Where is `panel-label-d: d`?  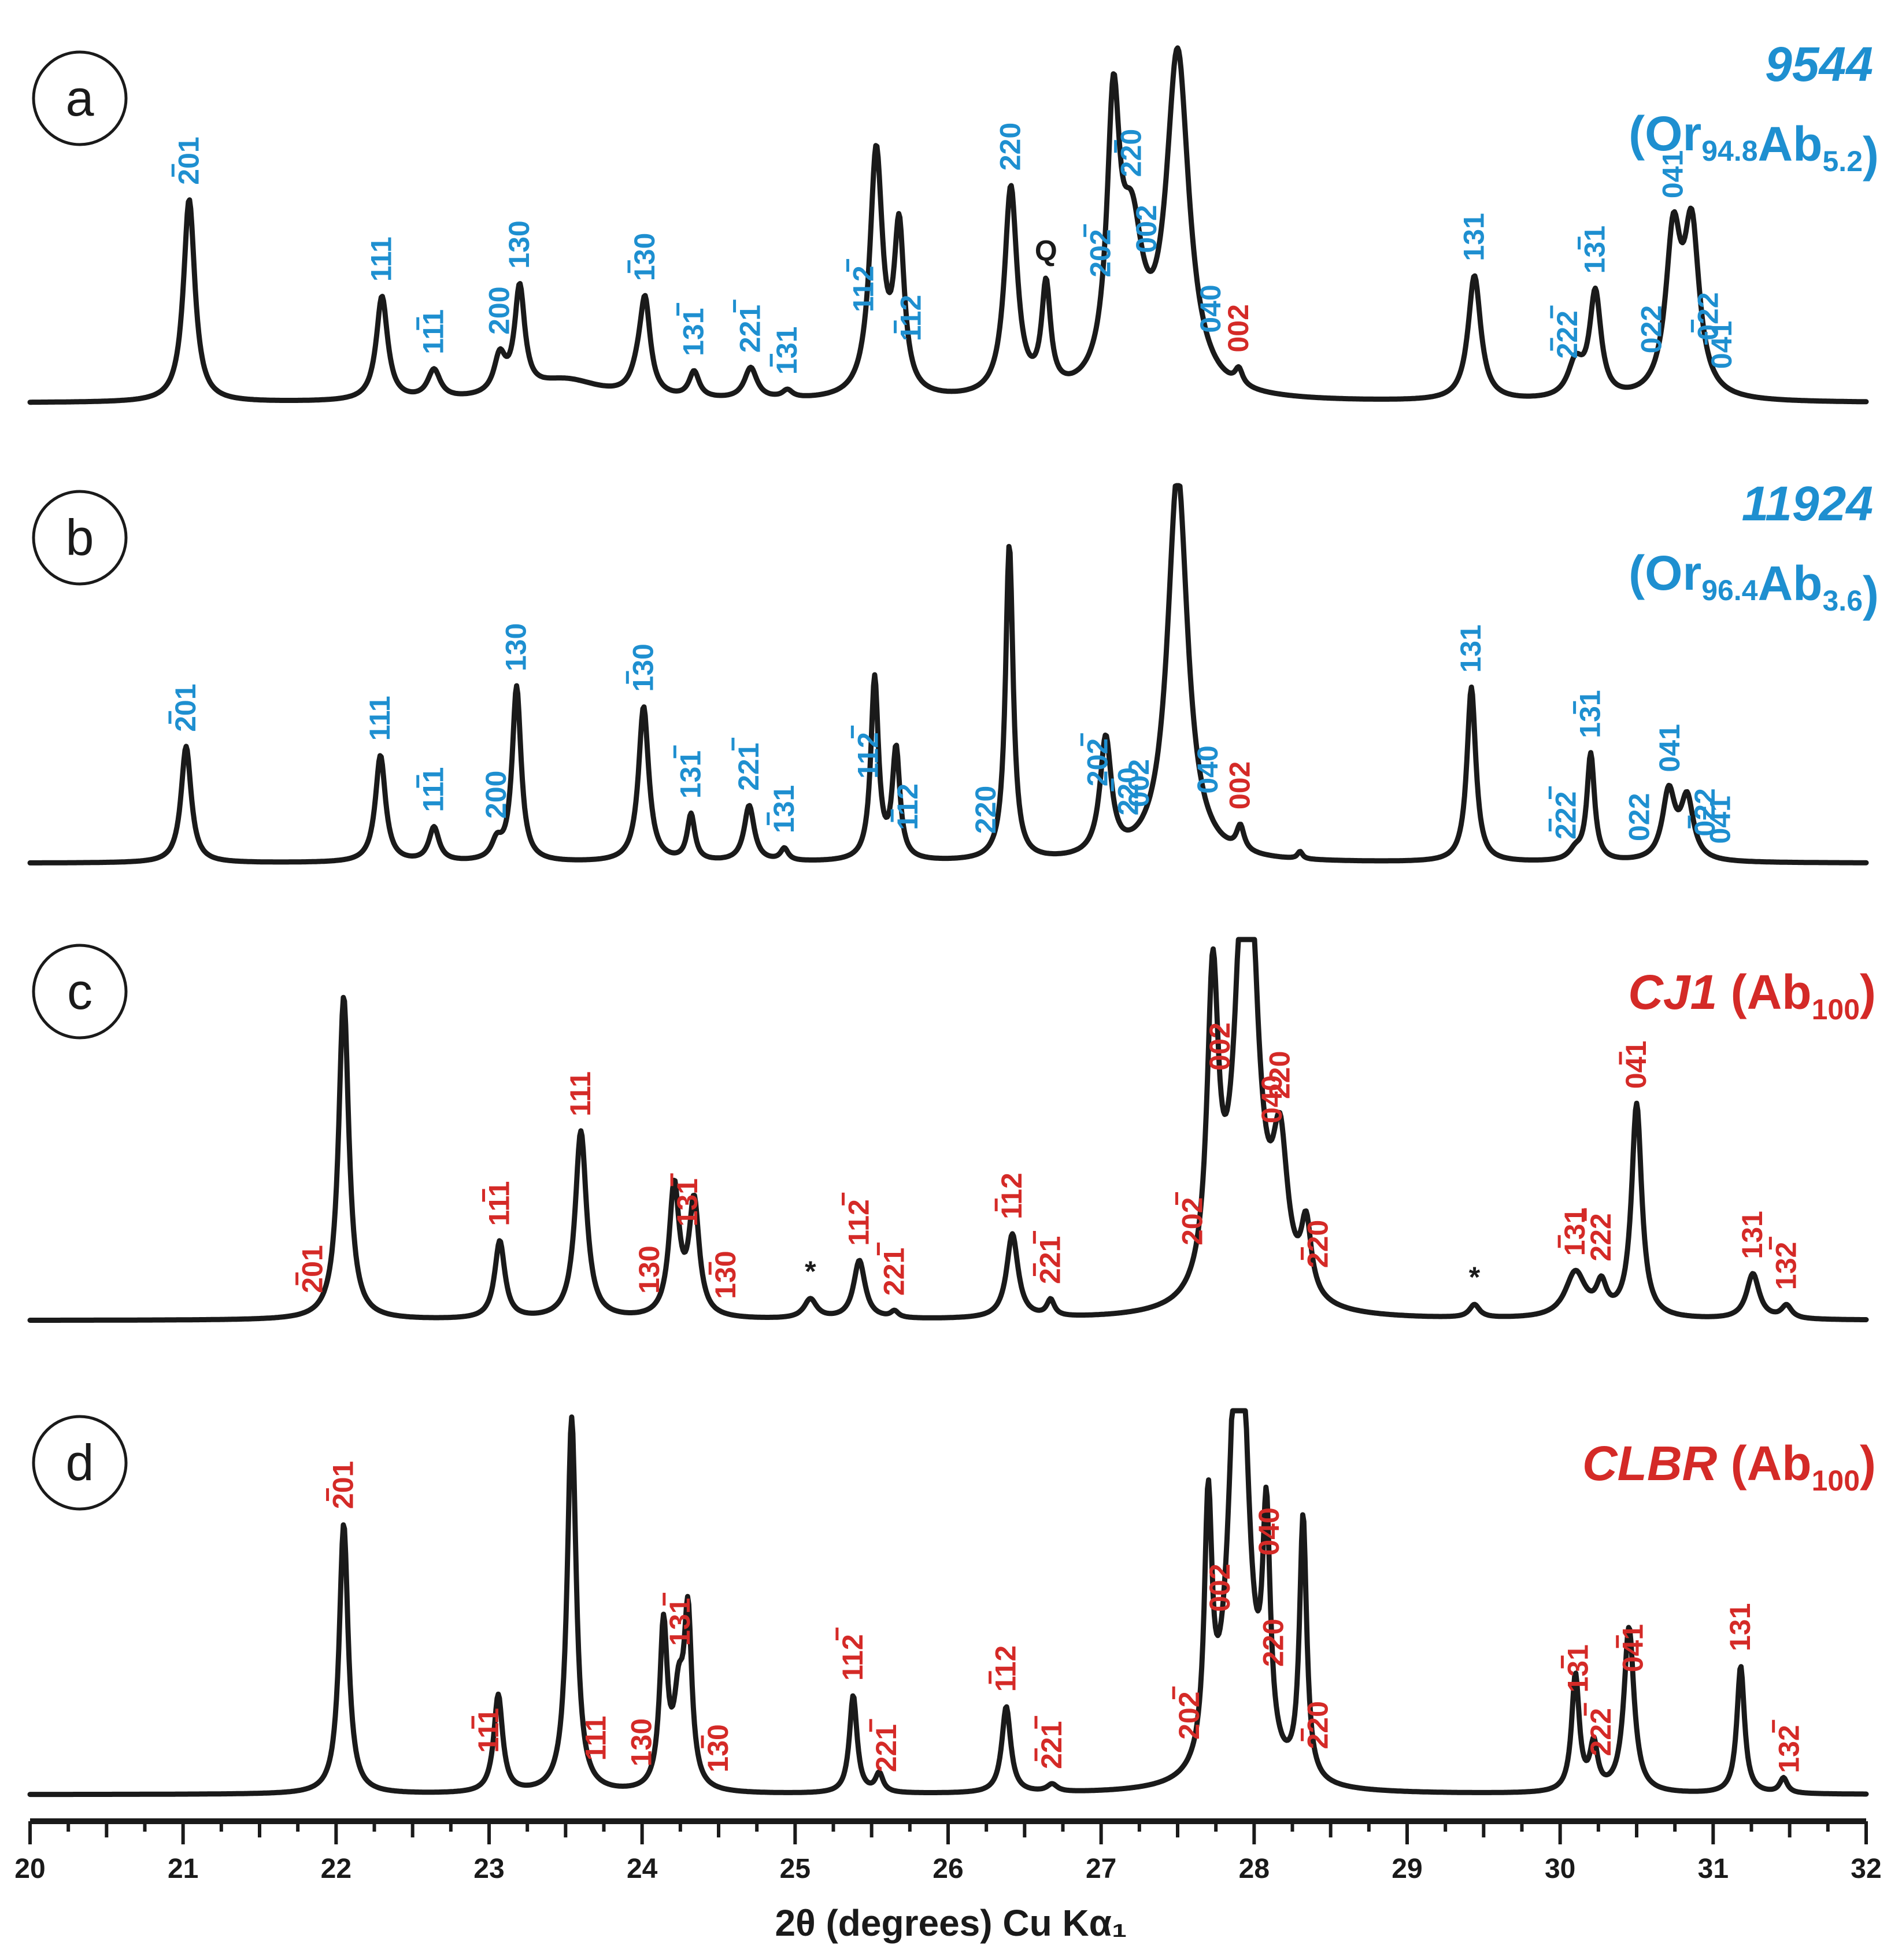 panel-label-d: d is located at coordinates (80, 1463).